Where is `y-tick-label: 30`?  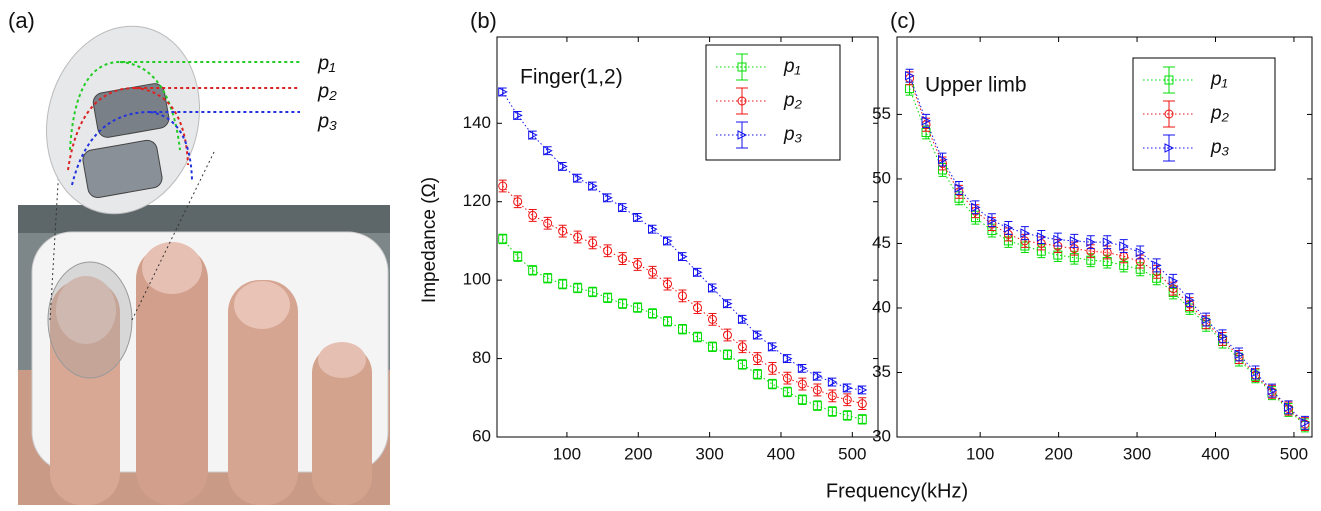
y-tick-label: 30 is located at coordinates (881, 435).